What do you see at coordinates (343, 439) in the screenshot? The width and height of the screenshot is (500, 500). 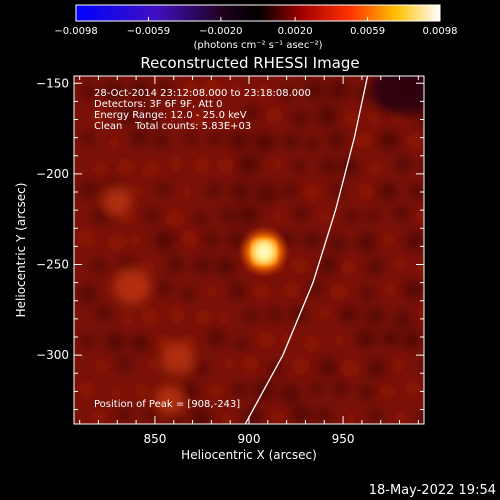 I see `x-tick-label: 950` at bounding box center [343, 439].